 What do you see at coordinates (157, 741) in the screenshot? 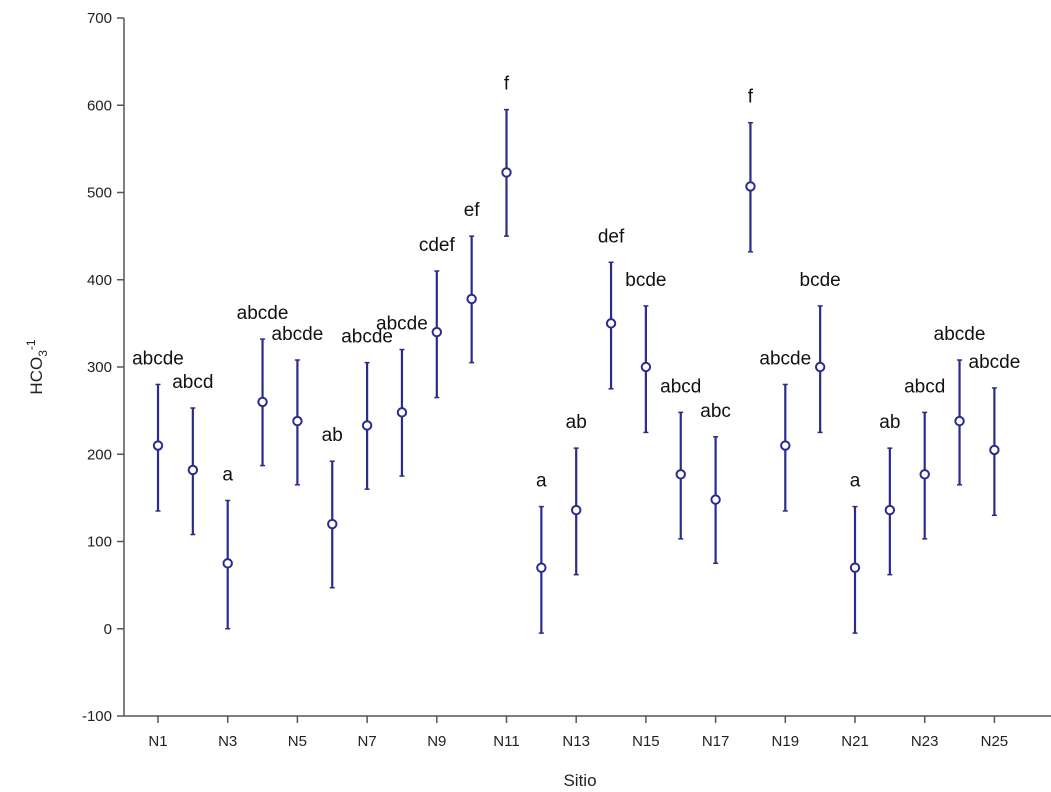
I see `x-tick-label: N1` at bounding box center [157, 741].